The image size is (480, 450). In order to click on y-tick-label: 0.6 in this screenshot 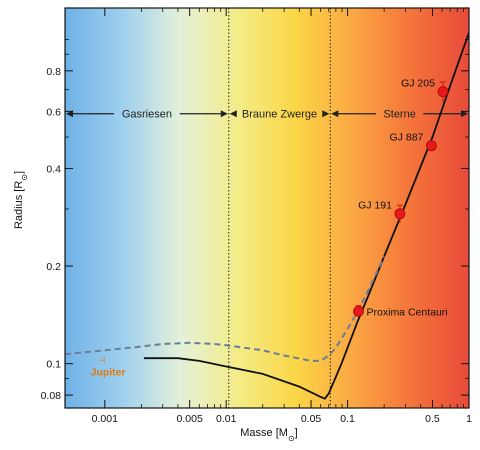, I will do `click(53, 112)`.